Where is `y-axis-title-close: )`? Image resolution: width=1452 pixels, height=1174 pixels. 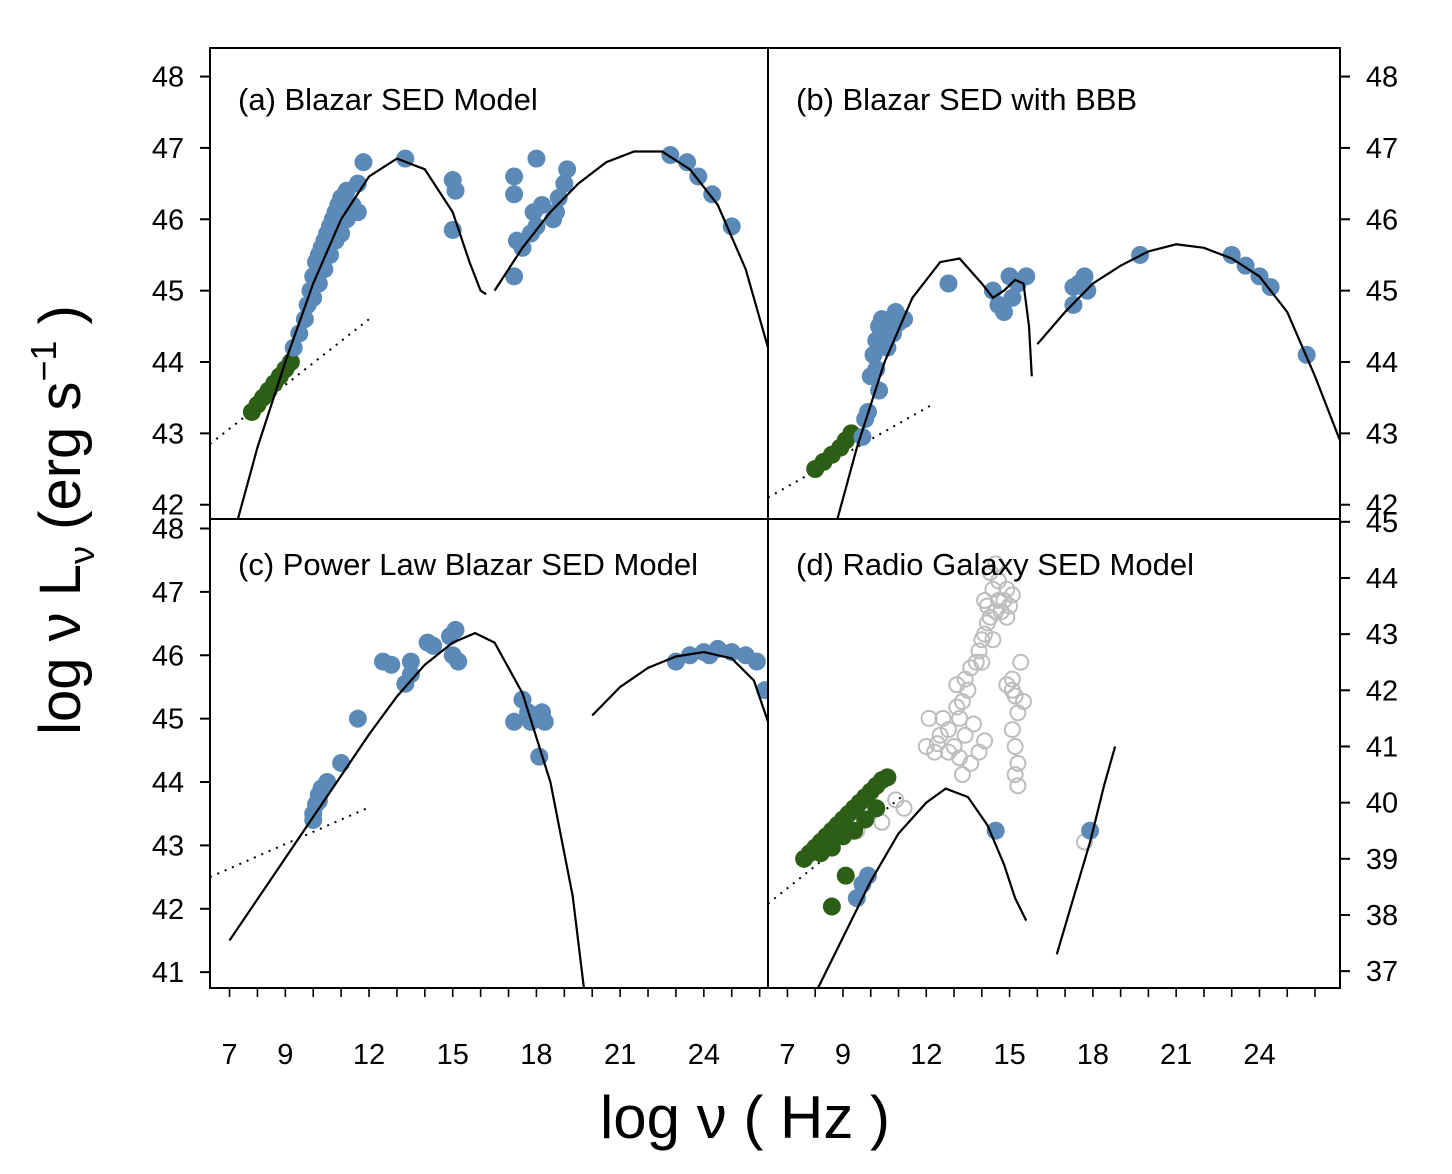 y-axis-title-close: ) is located at coordinates (60, 322).